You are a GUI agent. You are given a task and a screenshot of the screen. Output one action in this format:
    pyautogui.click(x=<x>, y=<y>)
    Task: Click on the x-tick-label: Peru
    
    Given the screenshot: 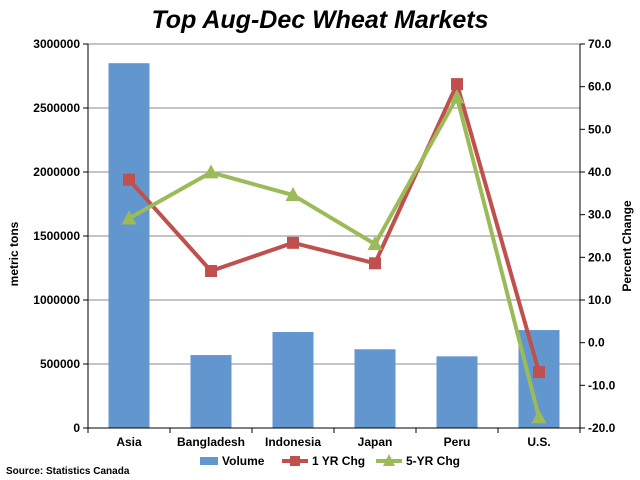 What is the action you would take?
    pyautogui.click(x=457, y=442)
    